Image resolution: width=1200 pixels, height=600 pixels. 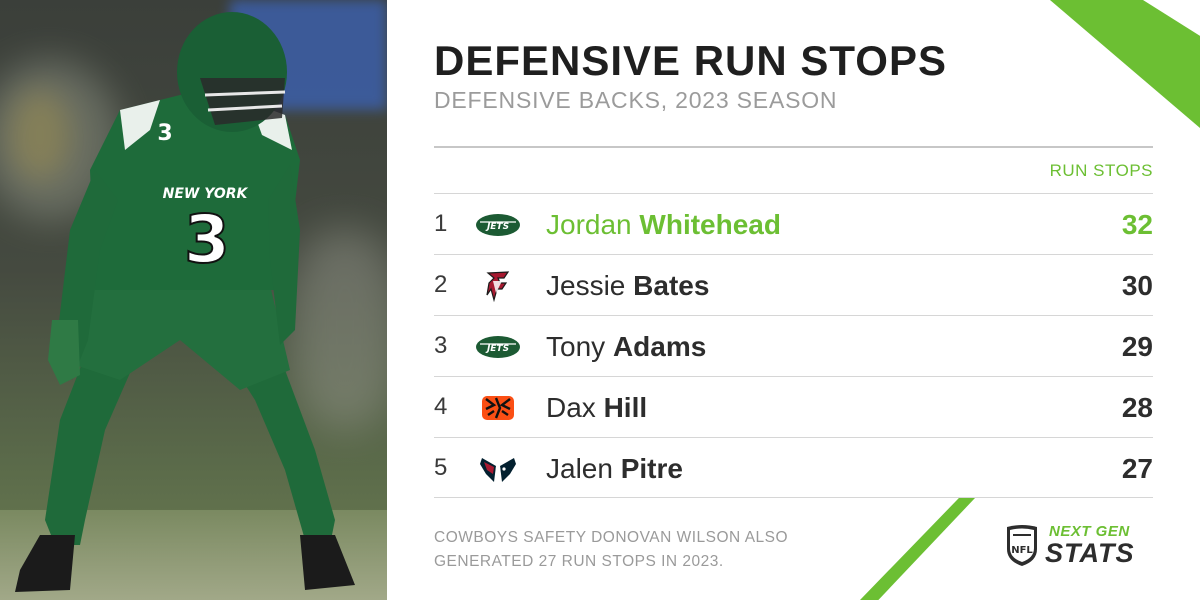 I want to click on next-gen-stats-logo: NFL NEXT GEN STATS, so click(x=1080, y=546).